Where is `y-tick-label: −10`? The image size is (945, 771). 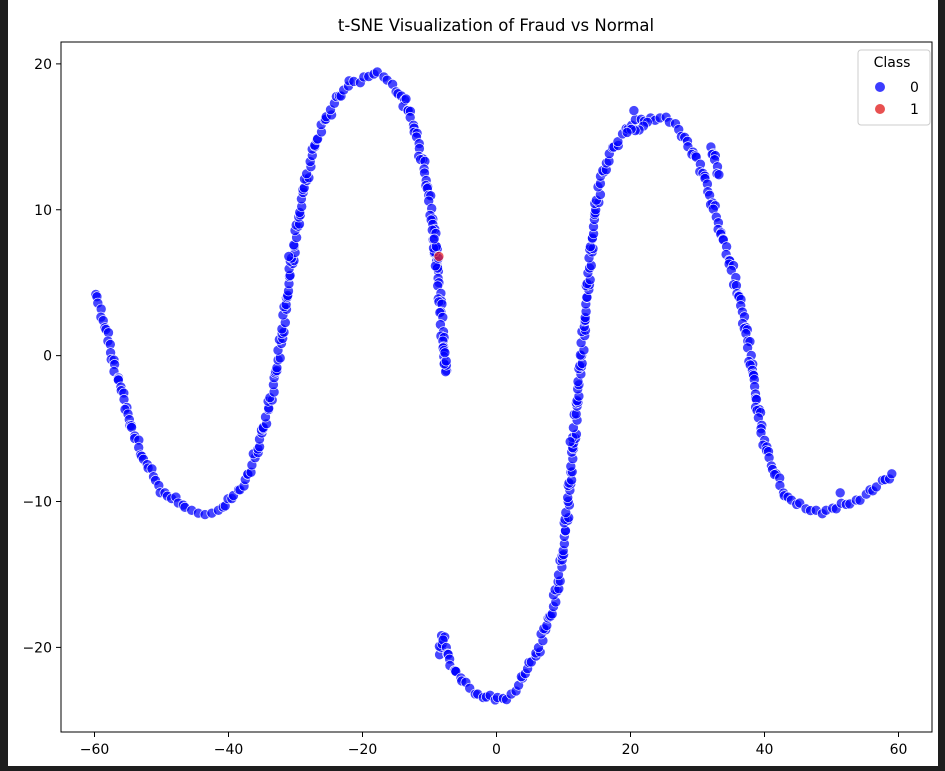 y-tick-label: −10 is located at coordinates (37, 503).